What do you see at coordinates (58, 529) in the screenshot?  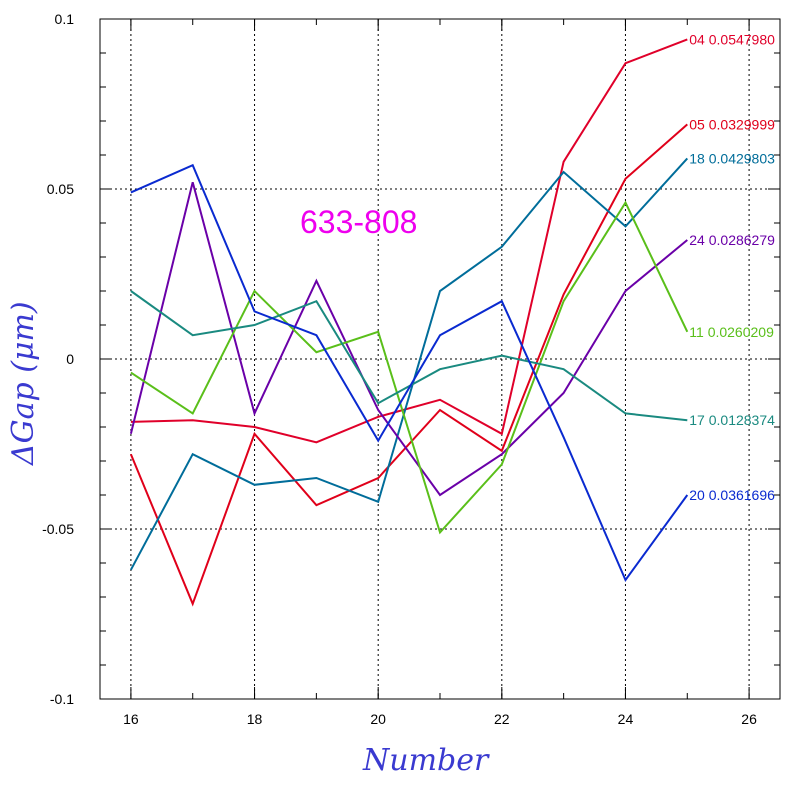 I see `y-tick-label: -0.05` at bounding box center [58, 529].